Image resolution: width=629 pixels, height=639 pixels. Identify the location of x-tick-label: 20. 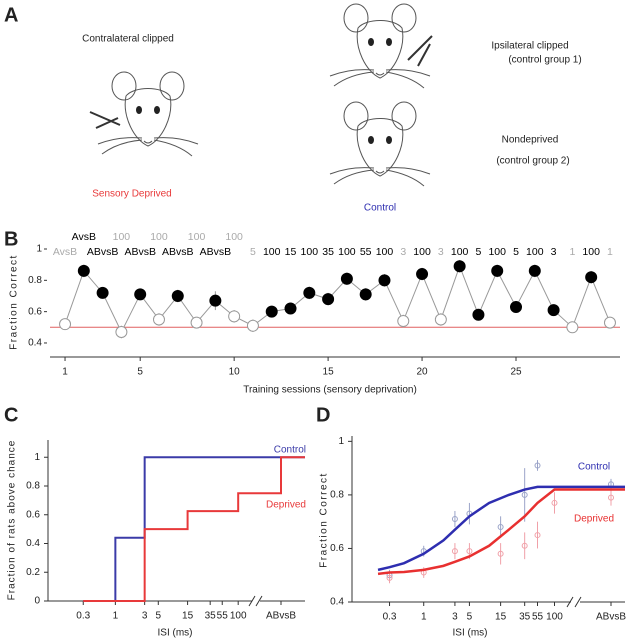
(422, 372).